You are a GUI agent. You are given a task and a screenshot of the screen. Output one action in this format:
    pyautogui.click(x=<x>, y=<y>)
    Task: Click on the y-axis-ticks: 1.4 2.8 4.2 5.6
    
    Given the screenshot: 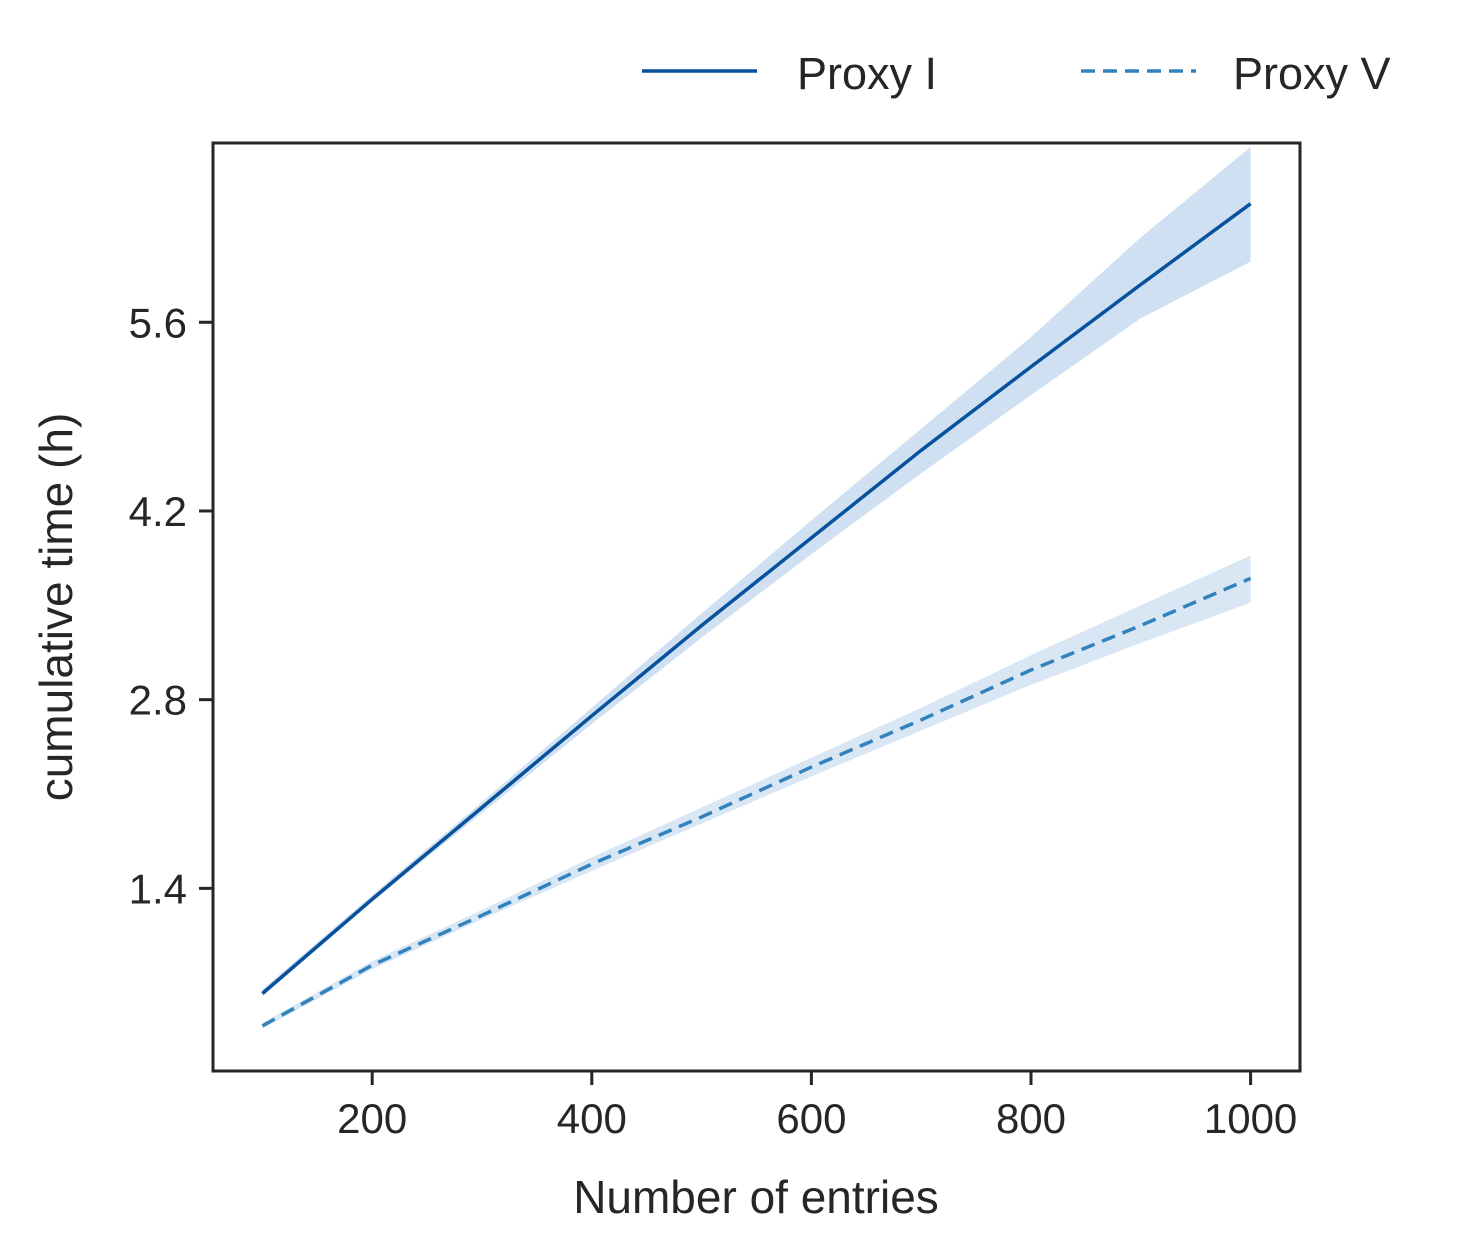 What is the action you would take?
    pyautogui.click(x=171, y=605)
    